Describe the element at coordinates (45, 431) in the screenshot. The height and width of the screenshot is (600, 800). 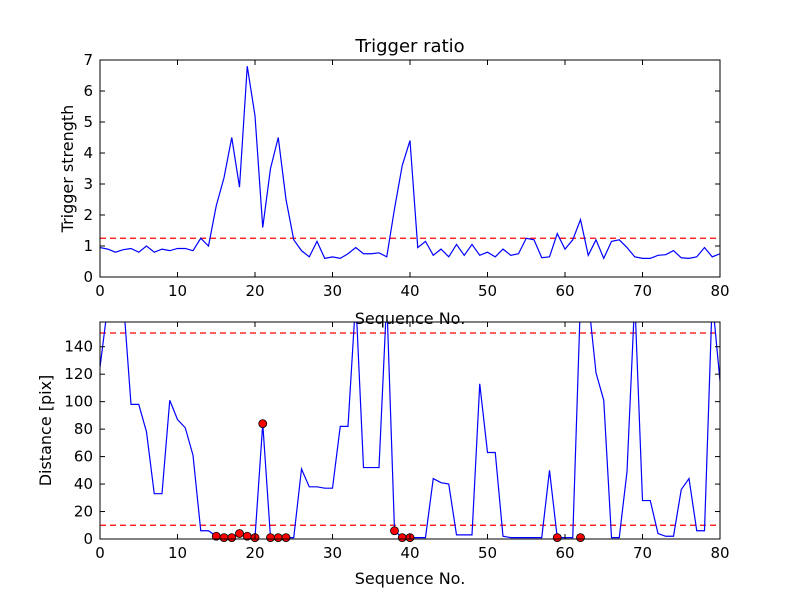
I see `y-axis-label: Distance [pix]` at that location.